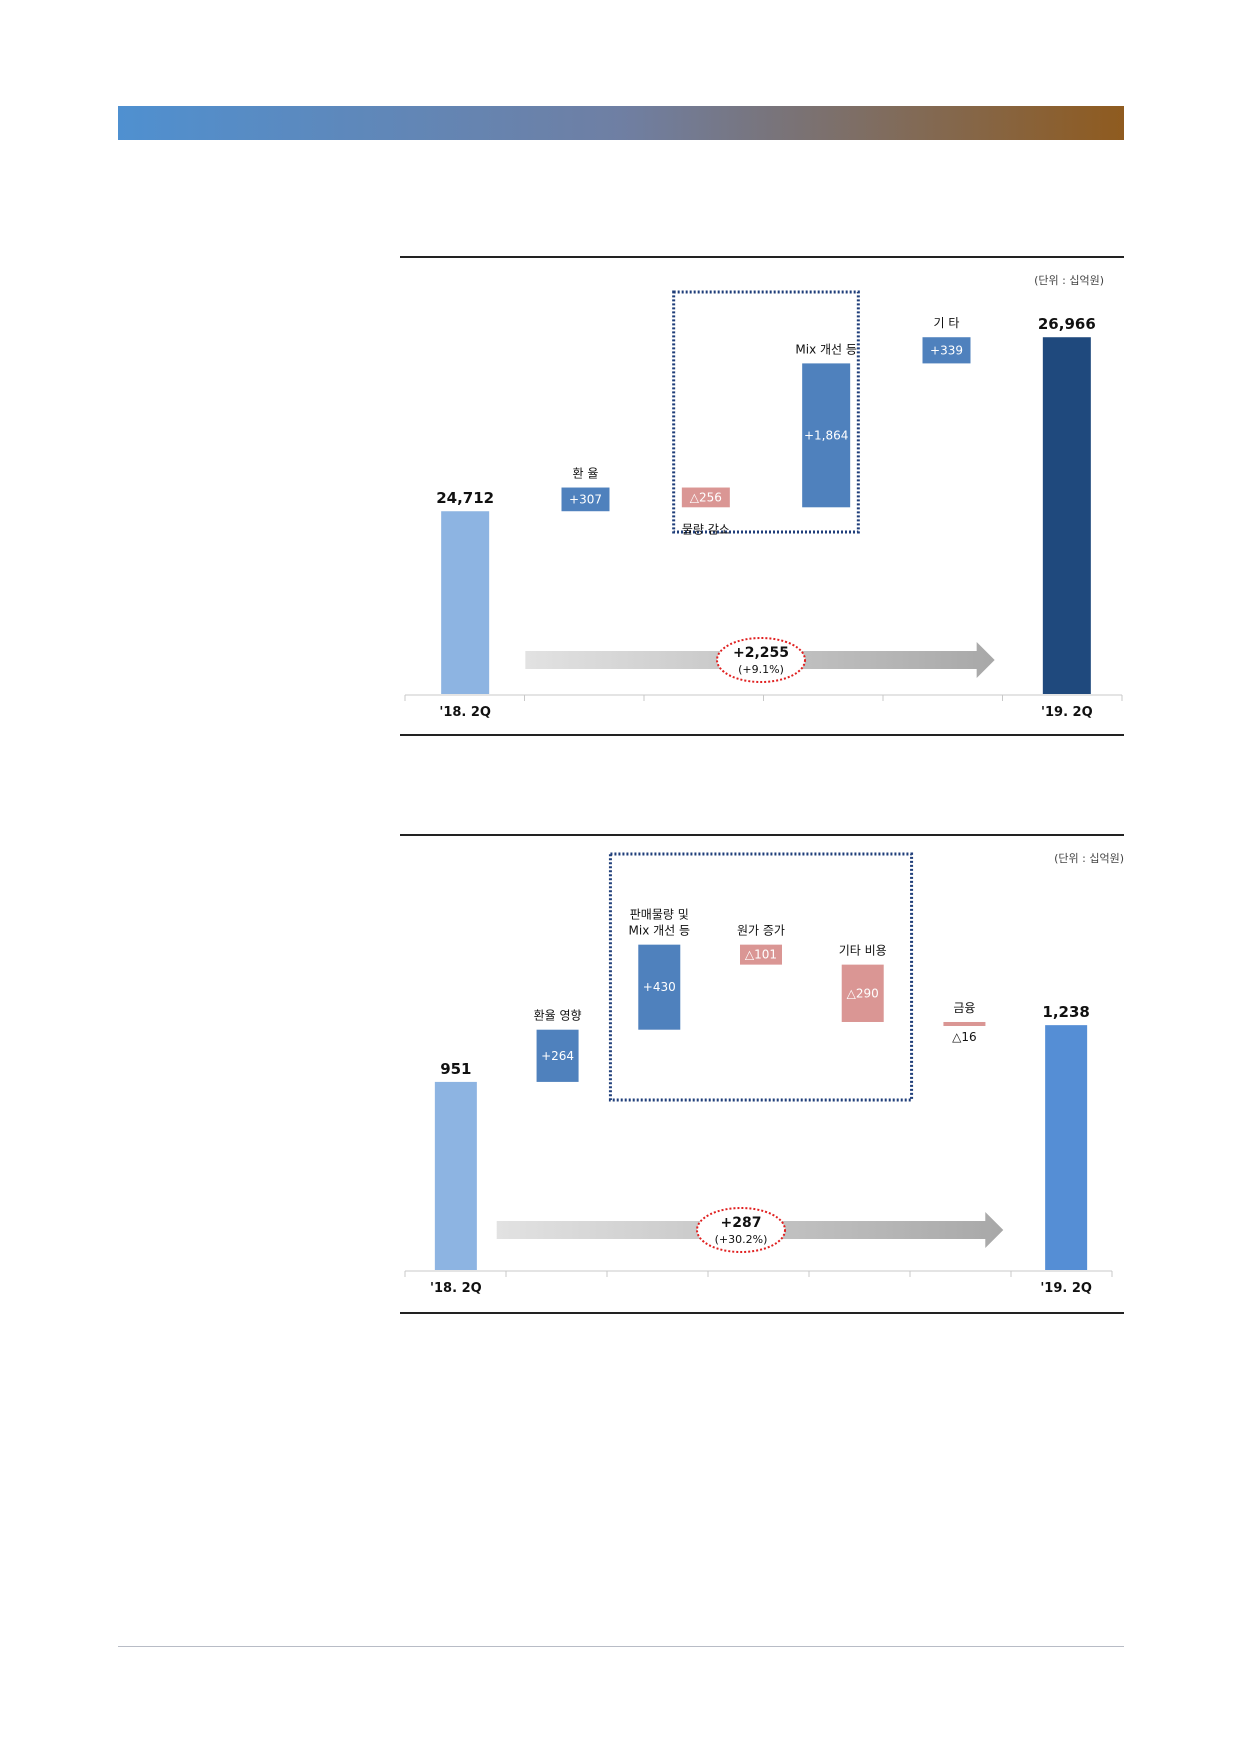  I want to click on bar-value-label: △290, so click(863, 993).